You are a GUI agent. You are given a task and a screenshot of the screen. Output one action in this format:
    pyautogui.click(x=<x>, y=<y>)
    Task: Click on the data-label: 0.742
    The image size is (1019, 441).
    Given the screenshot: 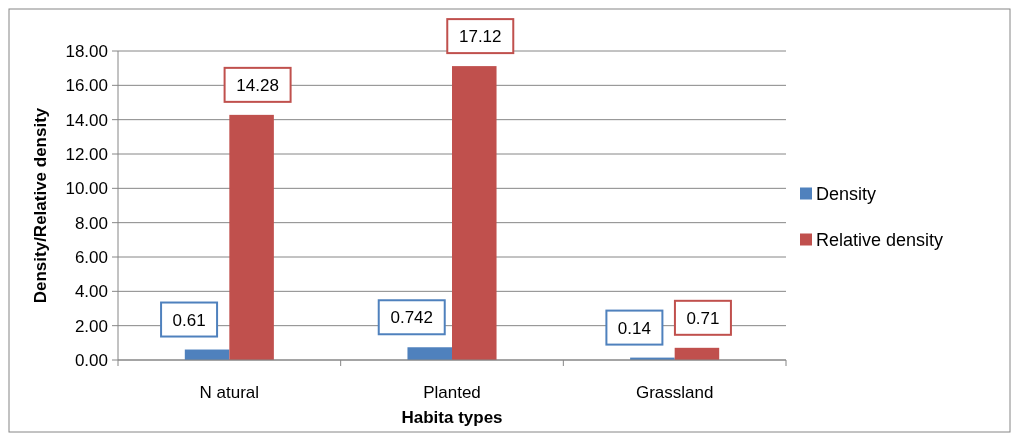 What is the action you would take?
    pyautogui.click(x=412, y=318)
    